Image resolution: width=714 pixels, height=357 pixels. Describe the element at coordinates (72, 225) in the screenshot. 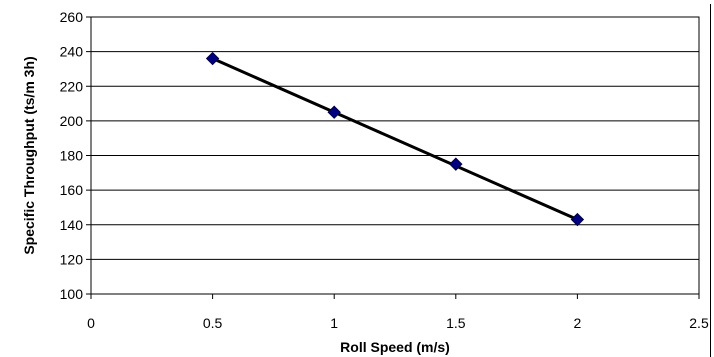

I see `y-tick-label: 140` at that location.